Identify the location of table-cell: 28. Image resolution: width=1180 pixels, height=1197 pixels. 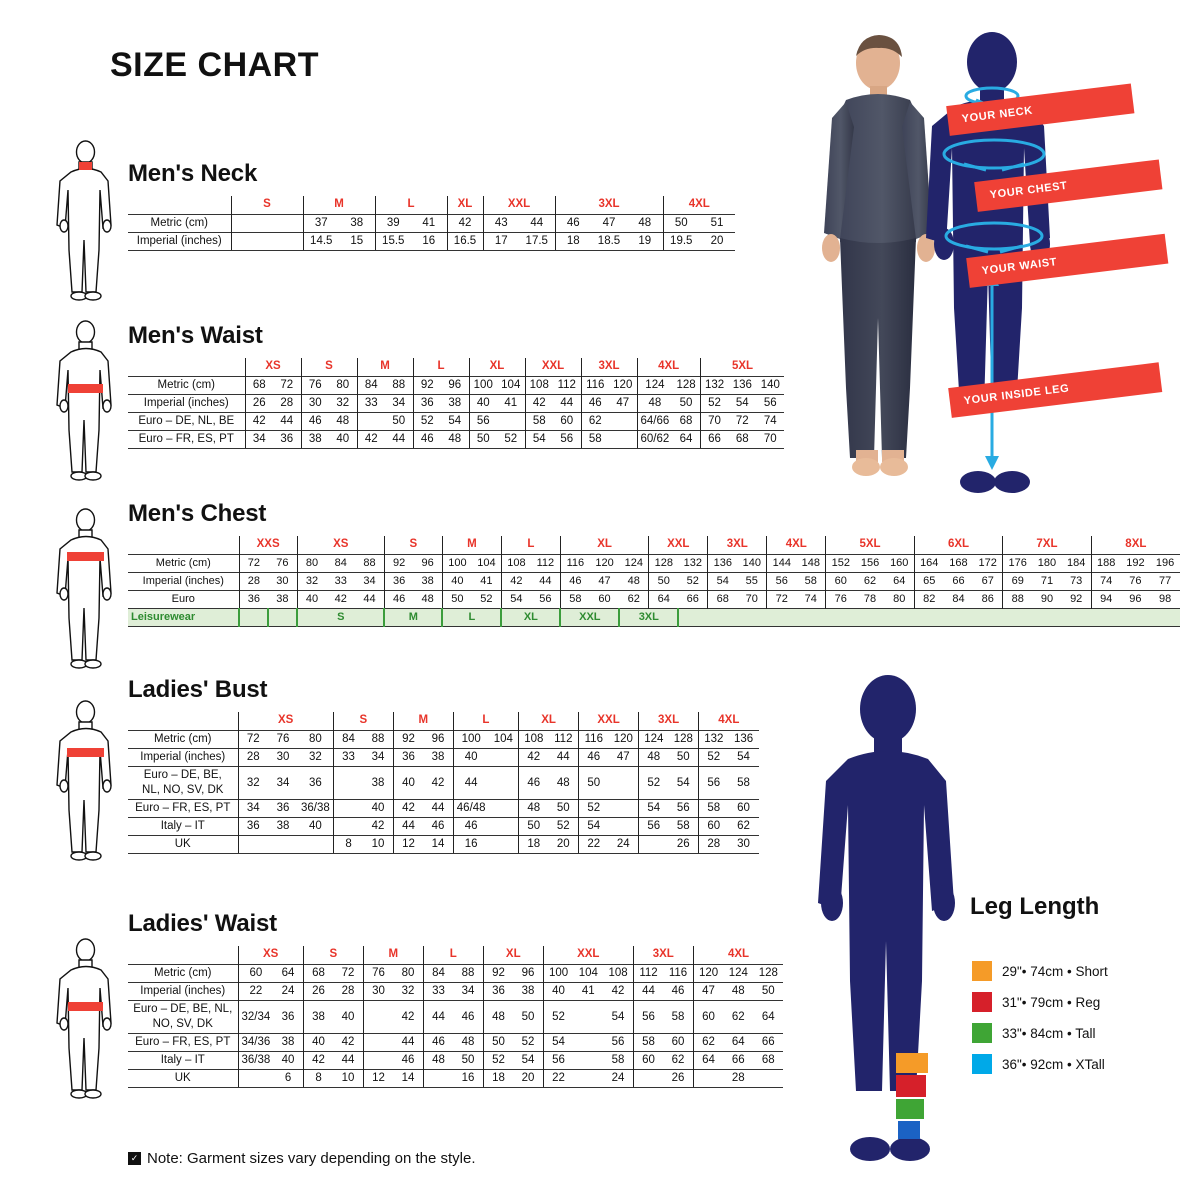
(287, 403).